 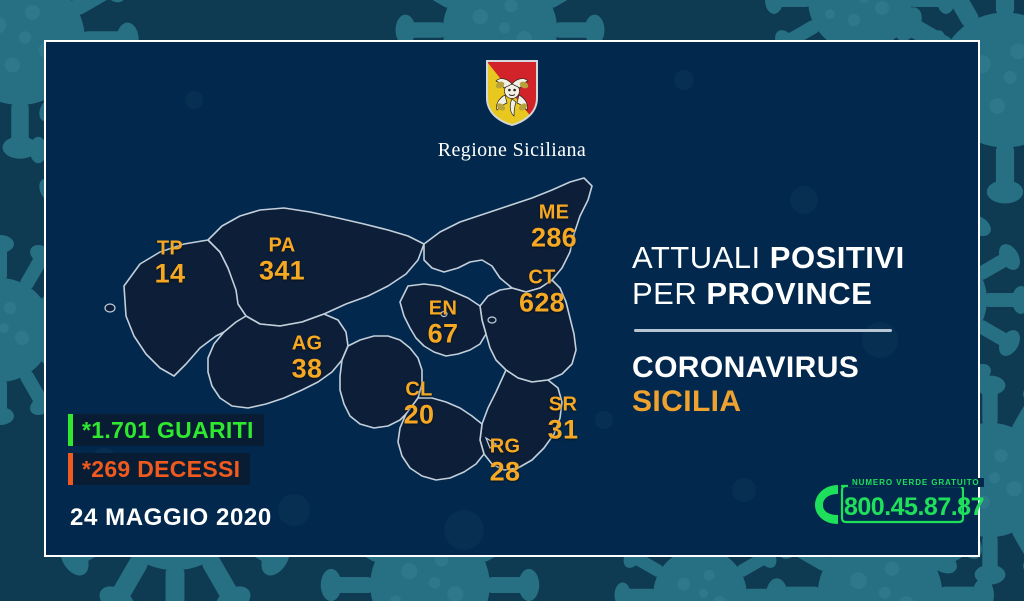 I want to click on province-value-sr: 31, so click(x=563, y=429).